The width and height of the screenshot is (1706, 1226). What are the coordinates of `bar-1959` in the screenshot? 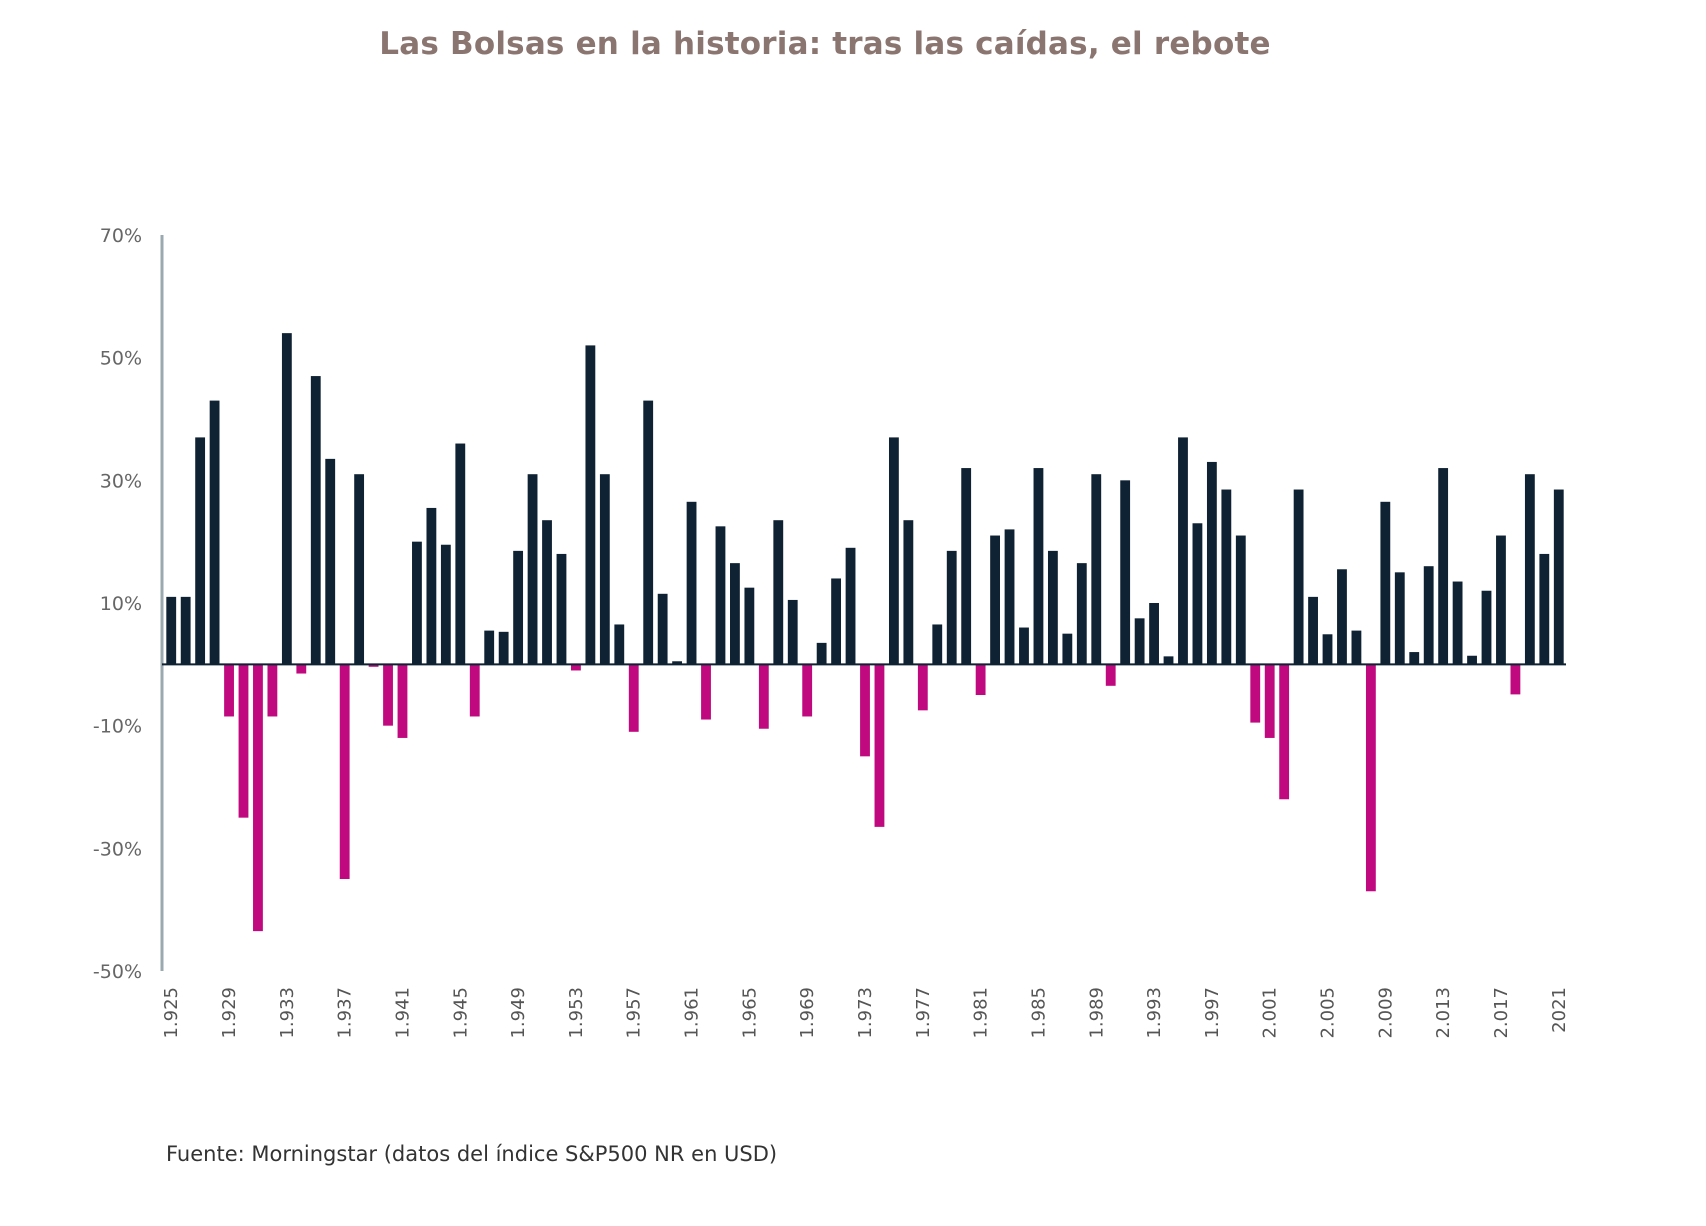 It's located at (662, 629).